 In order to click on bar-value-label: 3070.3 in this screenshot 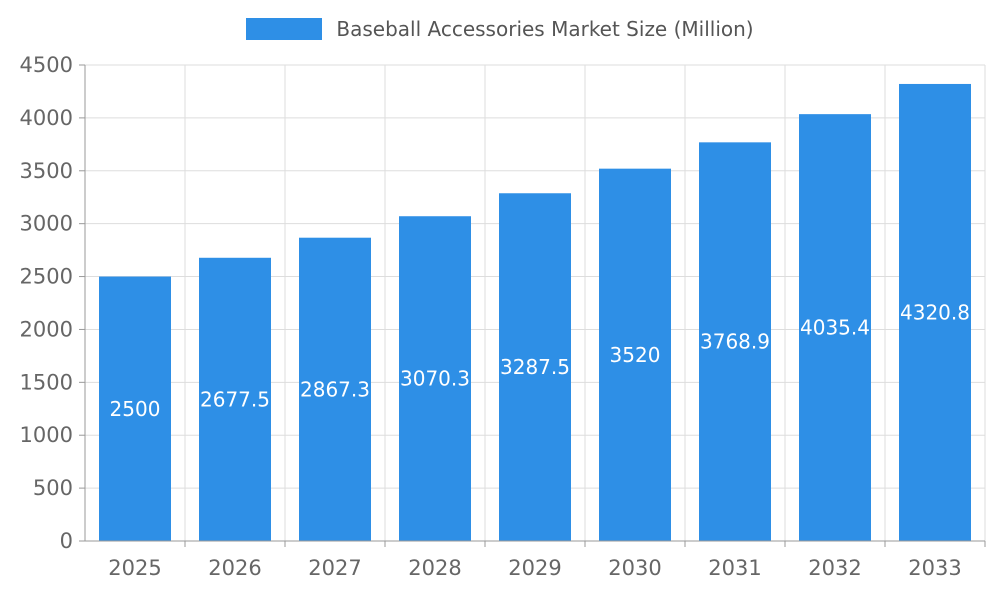, I will do `click(435, 379)`.